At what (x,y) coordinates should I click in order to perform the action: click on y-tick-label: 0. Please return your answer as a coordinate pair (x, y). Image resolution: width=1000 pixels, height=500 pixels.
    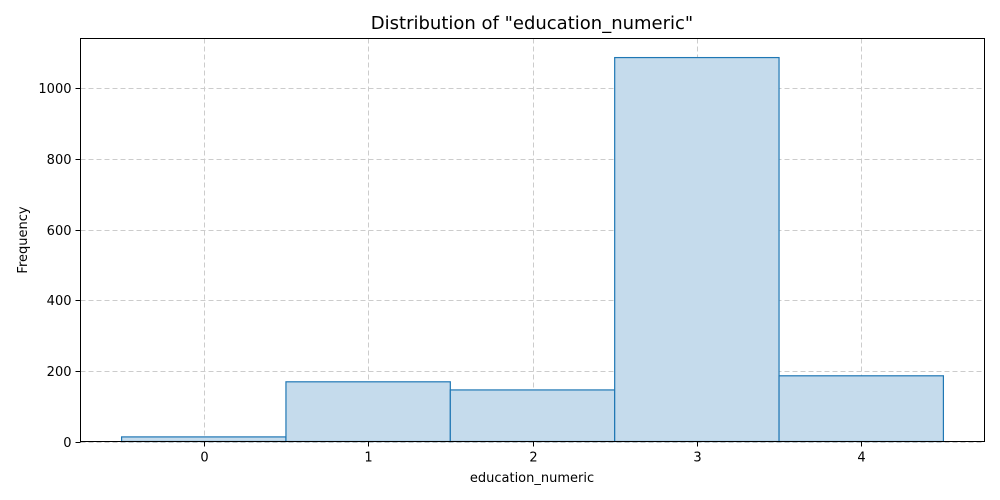
    Looking at the image, I should click on (67, 443).